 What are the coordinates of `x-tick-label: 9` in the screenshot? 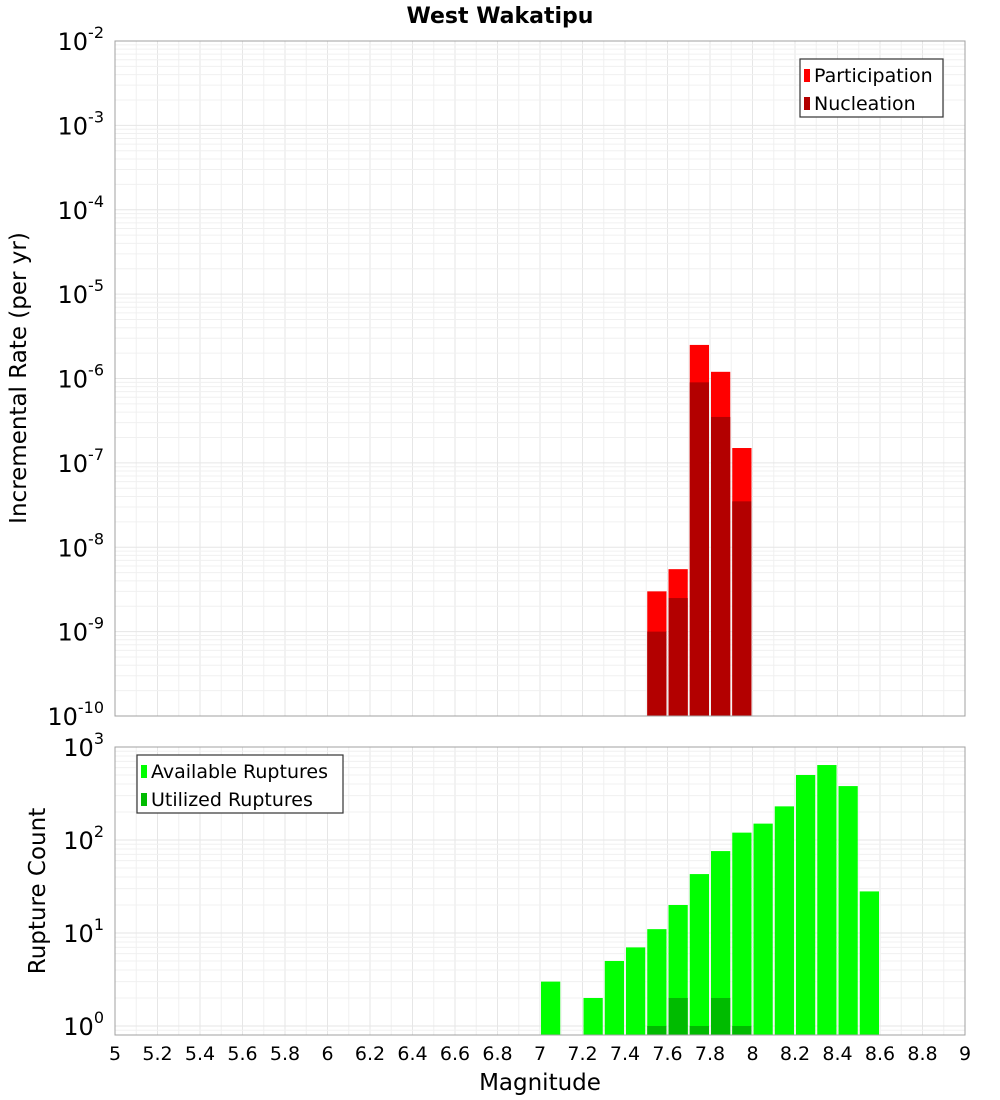 It's located at (965, 1054).